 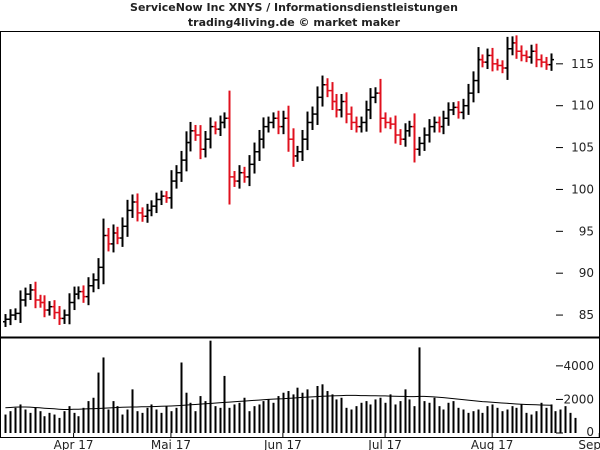 I want to click on chart-subtitle: trading4living.de © market maker, so click(x=294, y=22).